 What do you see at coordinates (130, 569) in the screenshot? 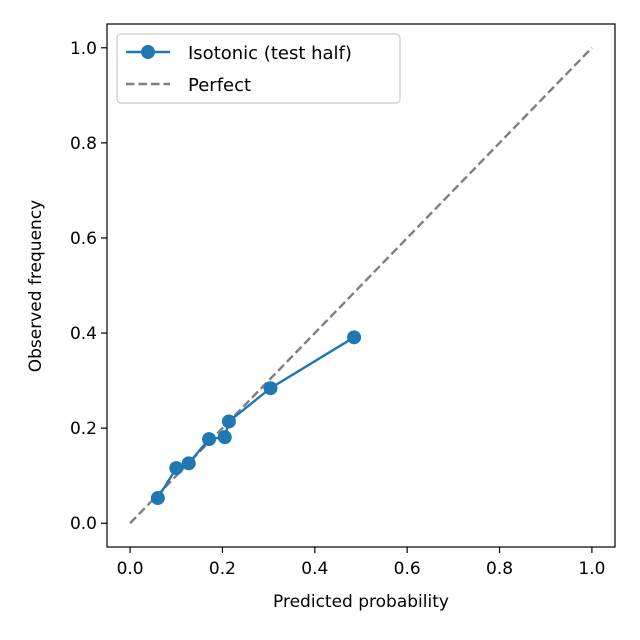
I see `x-tick-label: 0.0` at bounding box center [130, 569].